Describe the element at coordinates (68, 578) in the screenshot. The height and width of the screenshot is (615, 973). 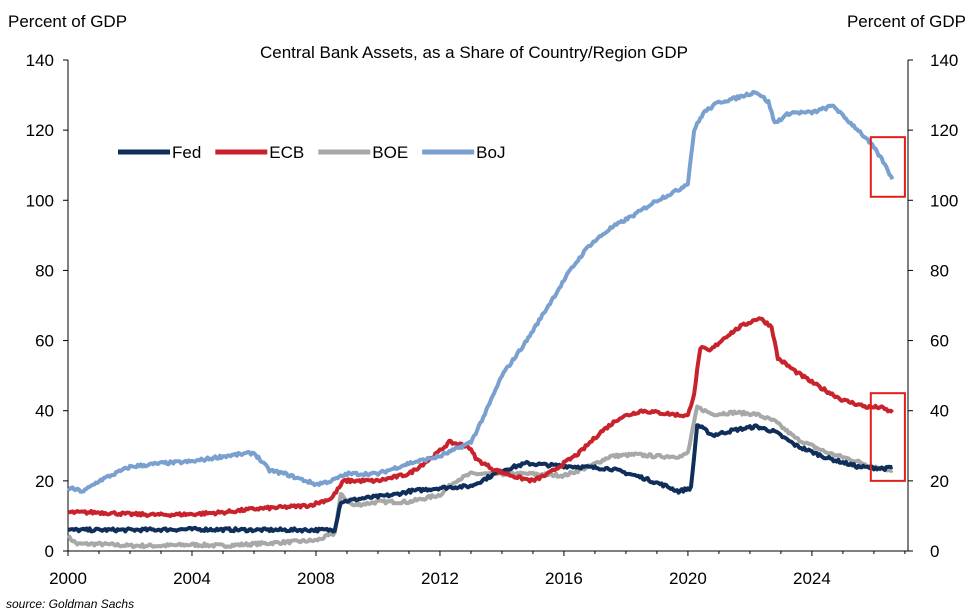
I see `x-tick-label: 2000` at that location.